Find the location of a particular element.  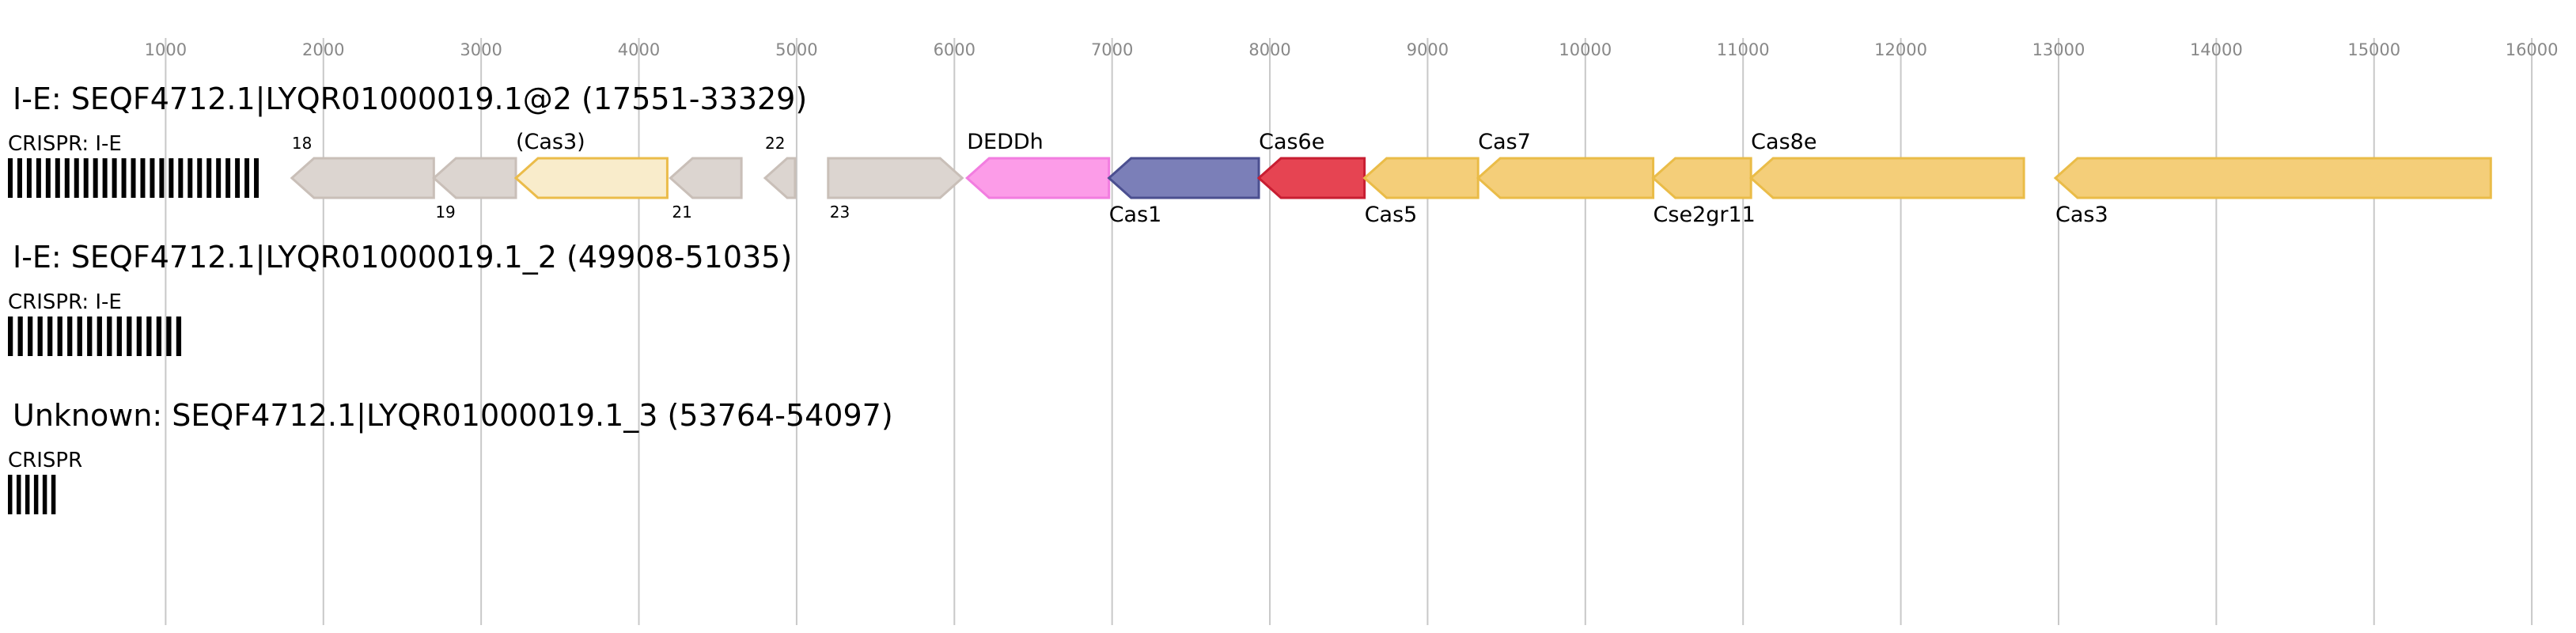

gene-label: Cas5 is located at coordinates (1391, 215).